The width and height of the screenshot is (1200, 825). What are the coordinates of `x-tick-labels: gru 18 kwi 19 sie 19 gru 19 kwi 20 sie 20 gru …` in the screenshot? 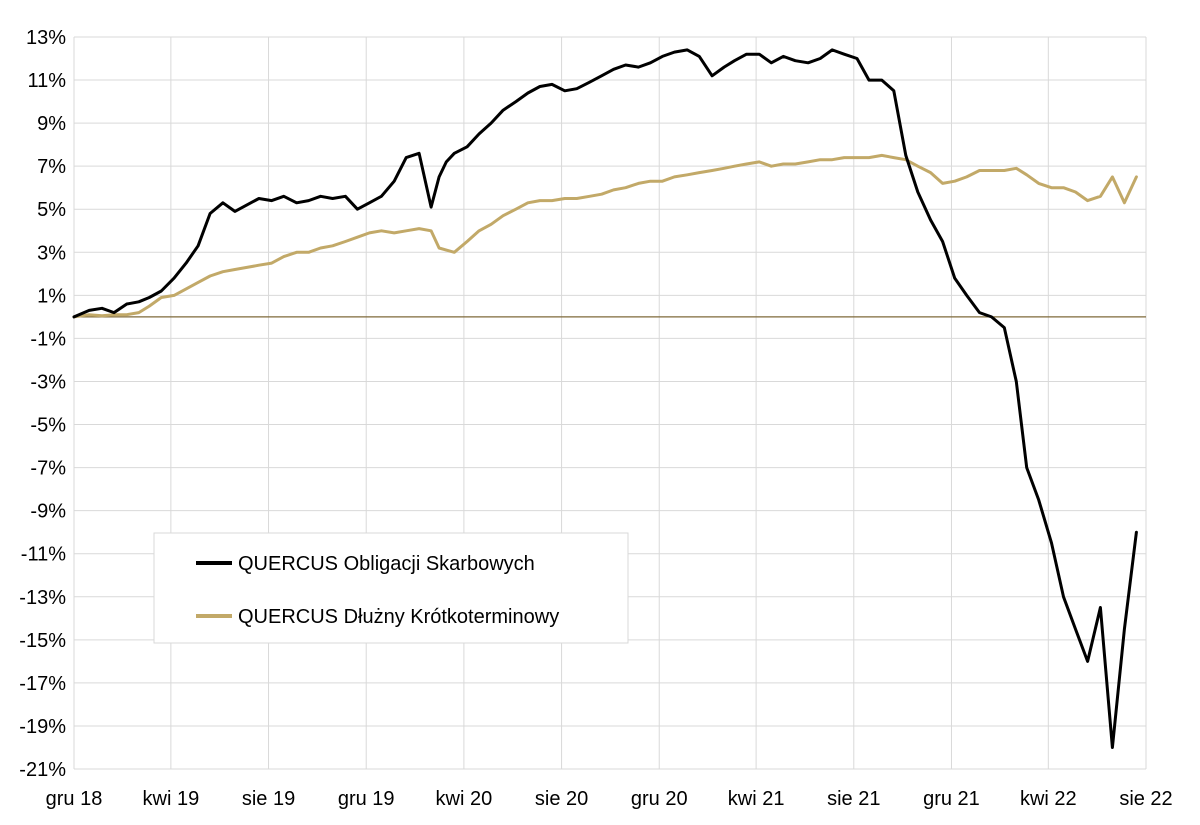 It's located at (609, 799).